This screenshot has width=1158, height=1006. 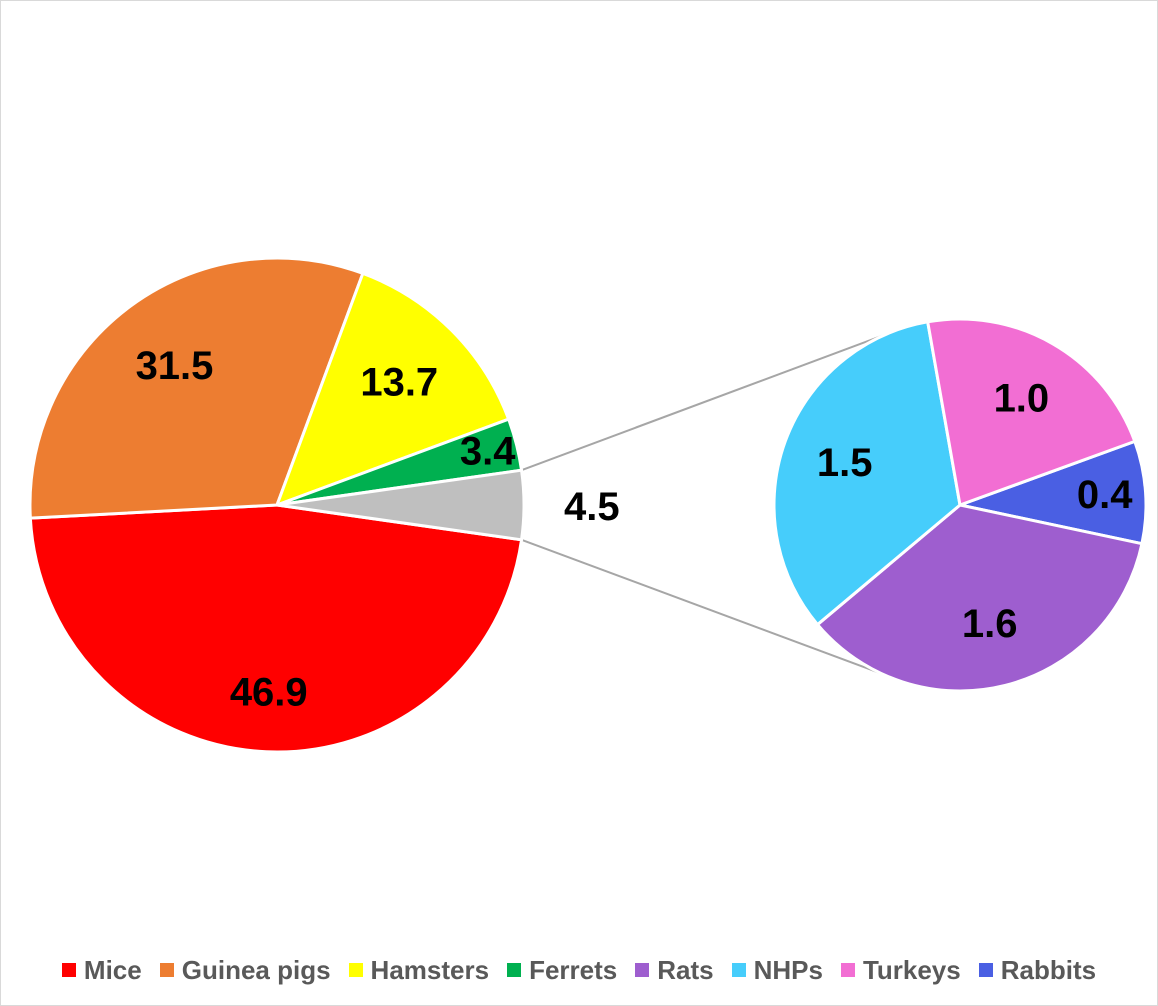 What do you see at coordinates (1022, 399) in the screenshot?
I see `data-label-turkeys: 1.0` at bounding box center [1022, 399].